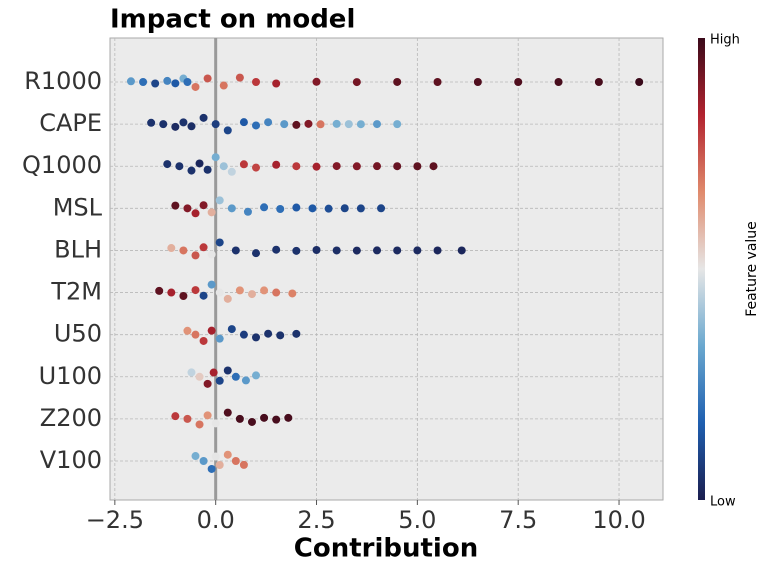 The image size is (763, 569). I want to click on y-tick-label: MSL, so click(78, 207).